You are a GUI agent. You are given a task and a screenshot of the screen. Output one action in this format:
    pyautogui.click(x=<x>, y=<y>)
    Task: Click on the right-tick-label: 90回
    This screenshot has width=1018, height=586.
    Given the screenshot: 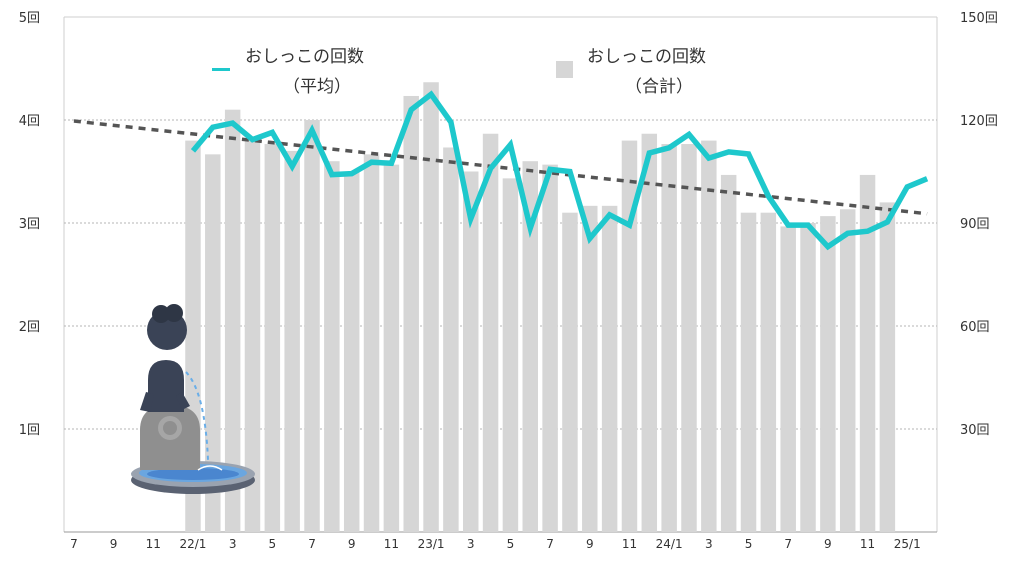 What is the action you would take?
    pyautogui.click(x=975, y=224)
    